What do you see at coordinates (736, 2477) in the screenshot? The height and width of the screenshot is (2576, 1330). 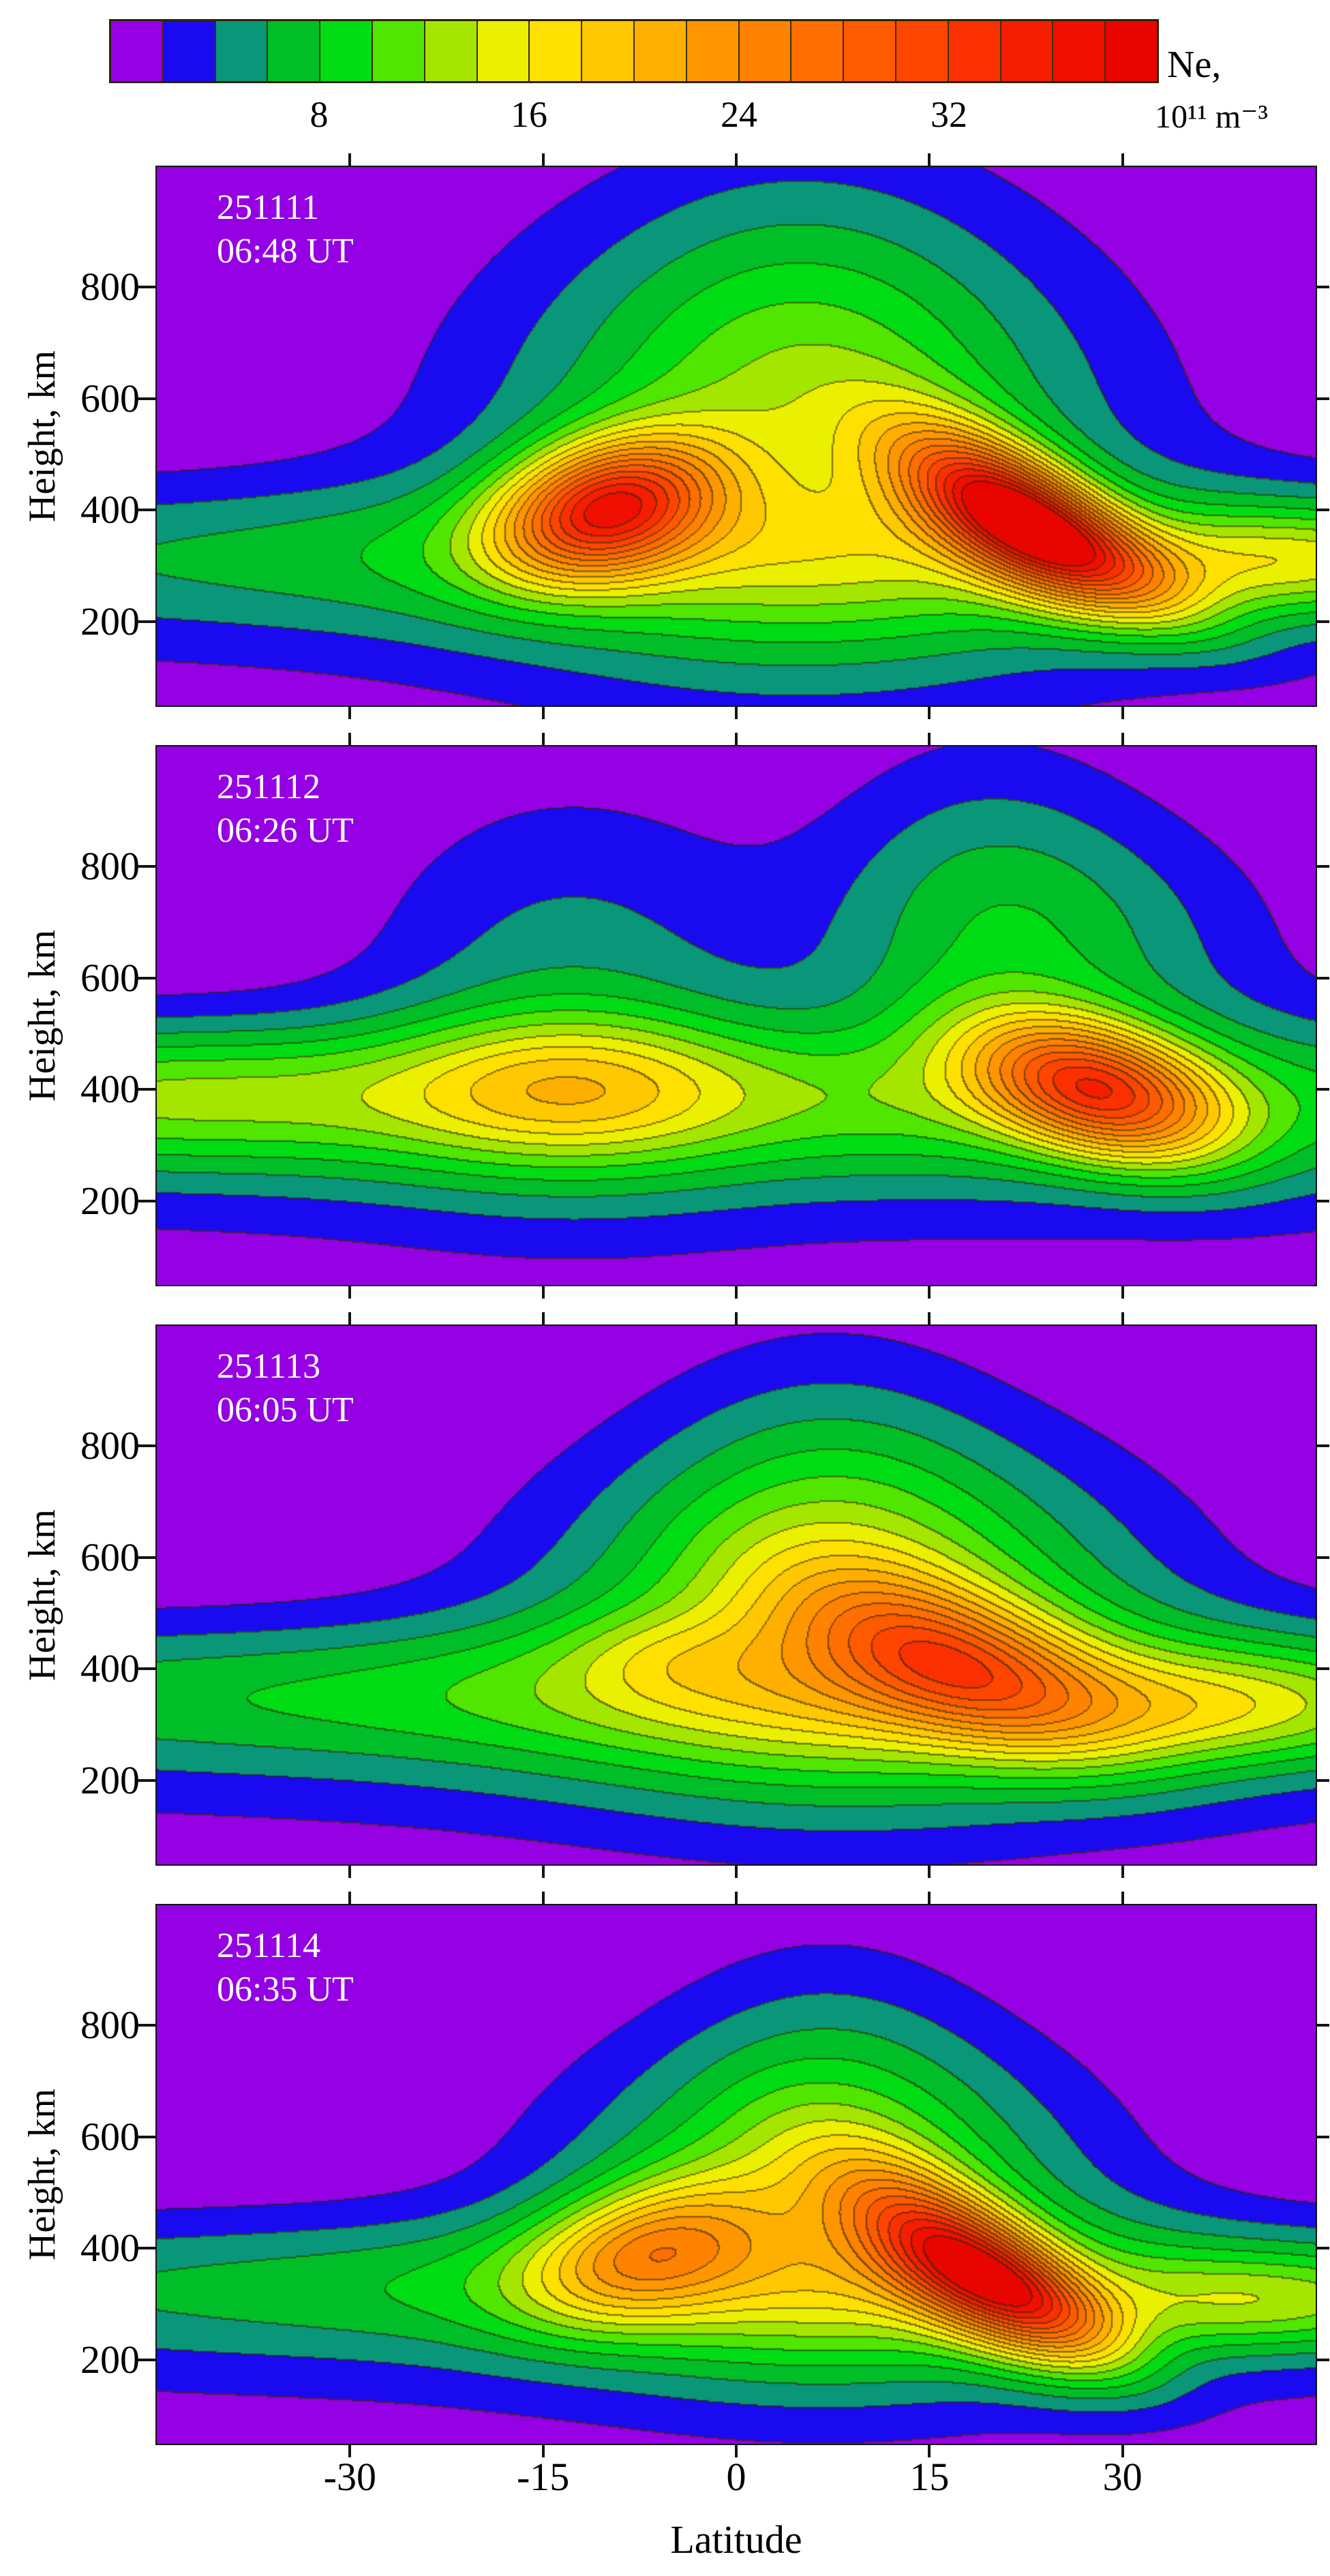 I see `x-tick-label: 0` at bounding box center [736, 2477].